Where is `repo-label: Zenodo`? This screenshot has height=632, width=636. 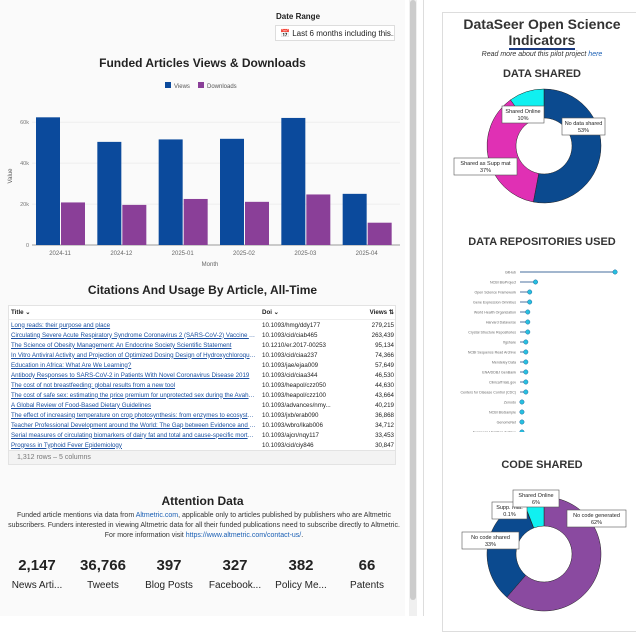
repo-label: Zenodo is located at coordinates (510, 403).